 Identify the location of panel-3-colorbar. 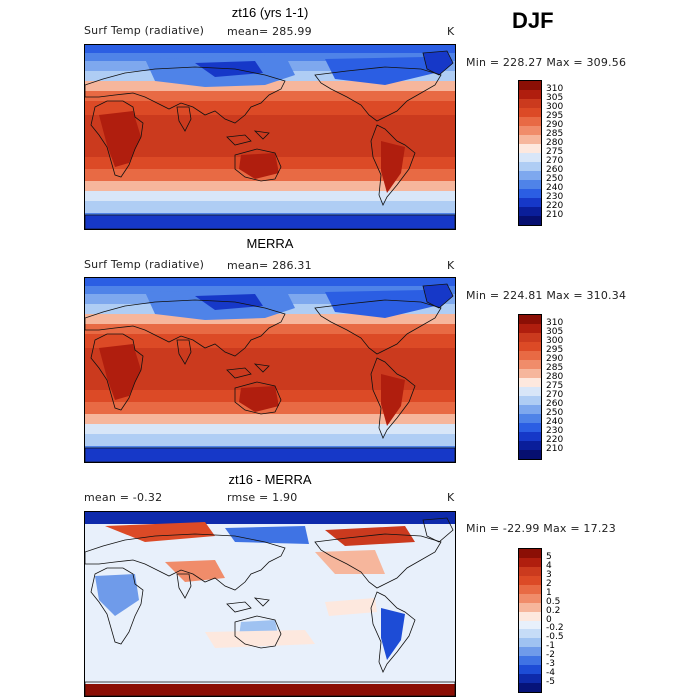
(530, 620).